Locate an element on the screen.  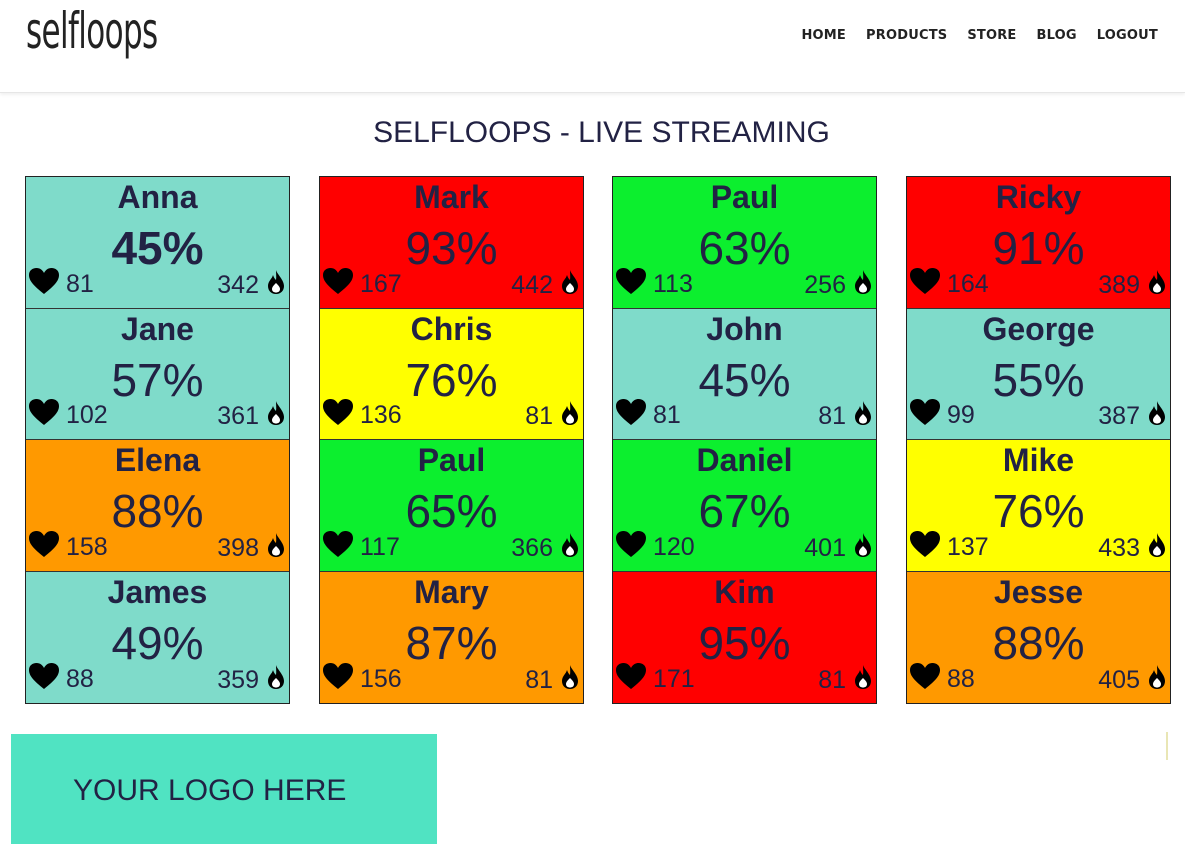
athlete-name: Jane is located at coordinates (157, 328).